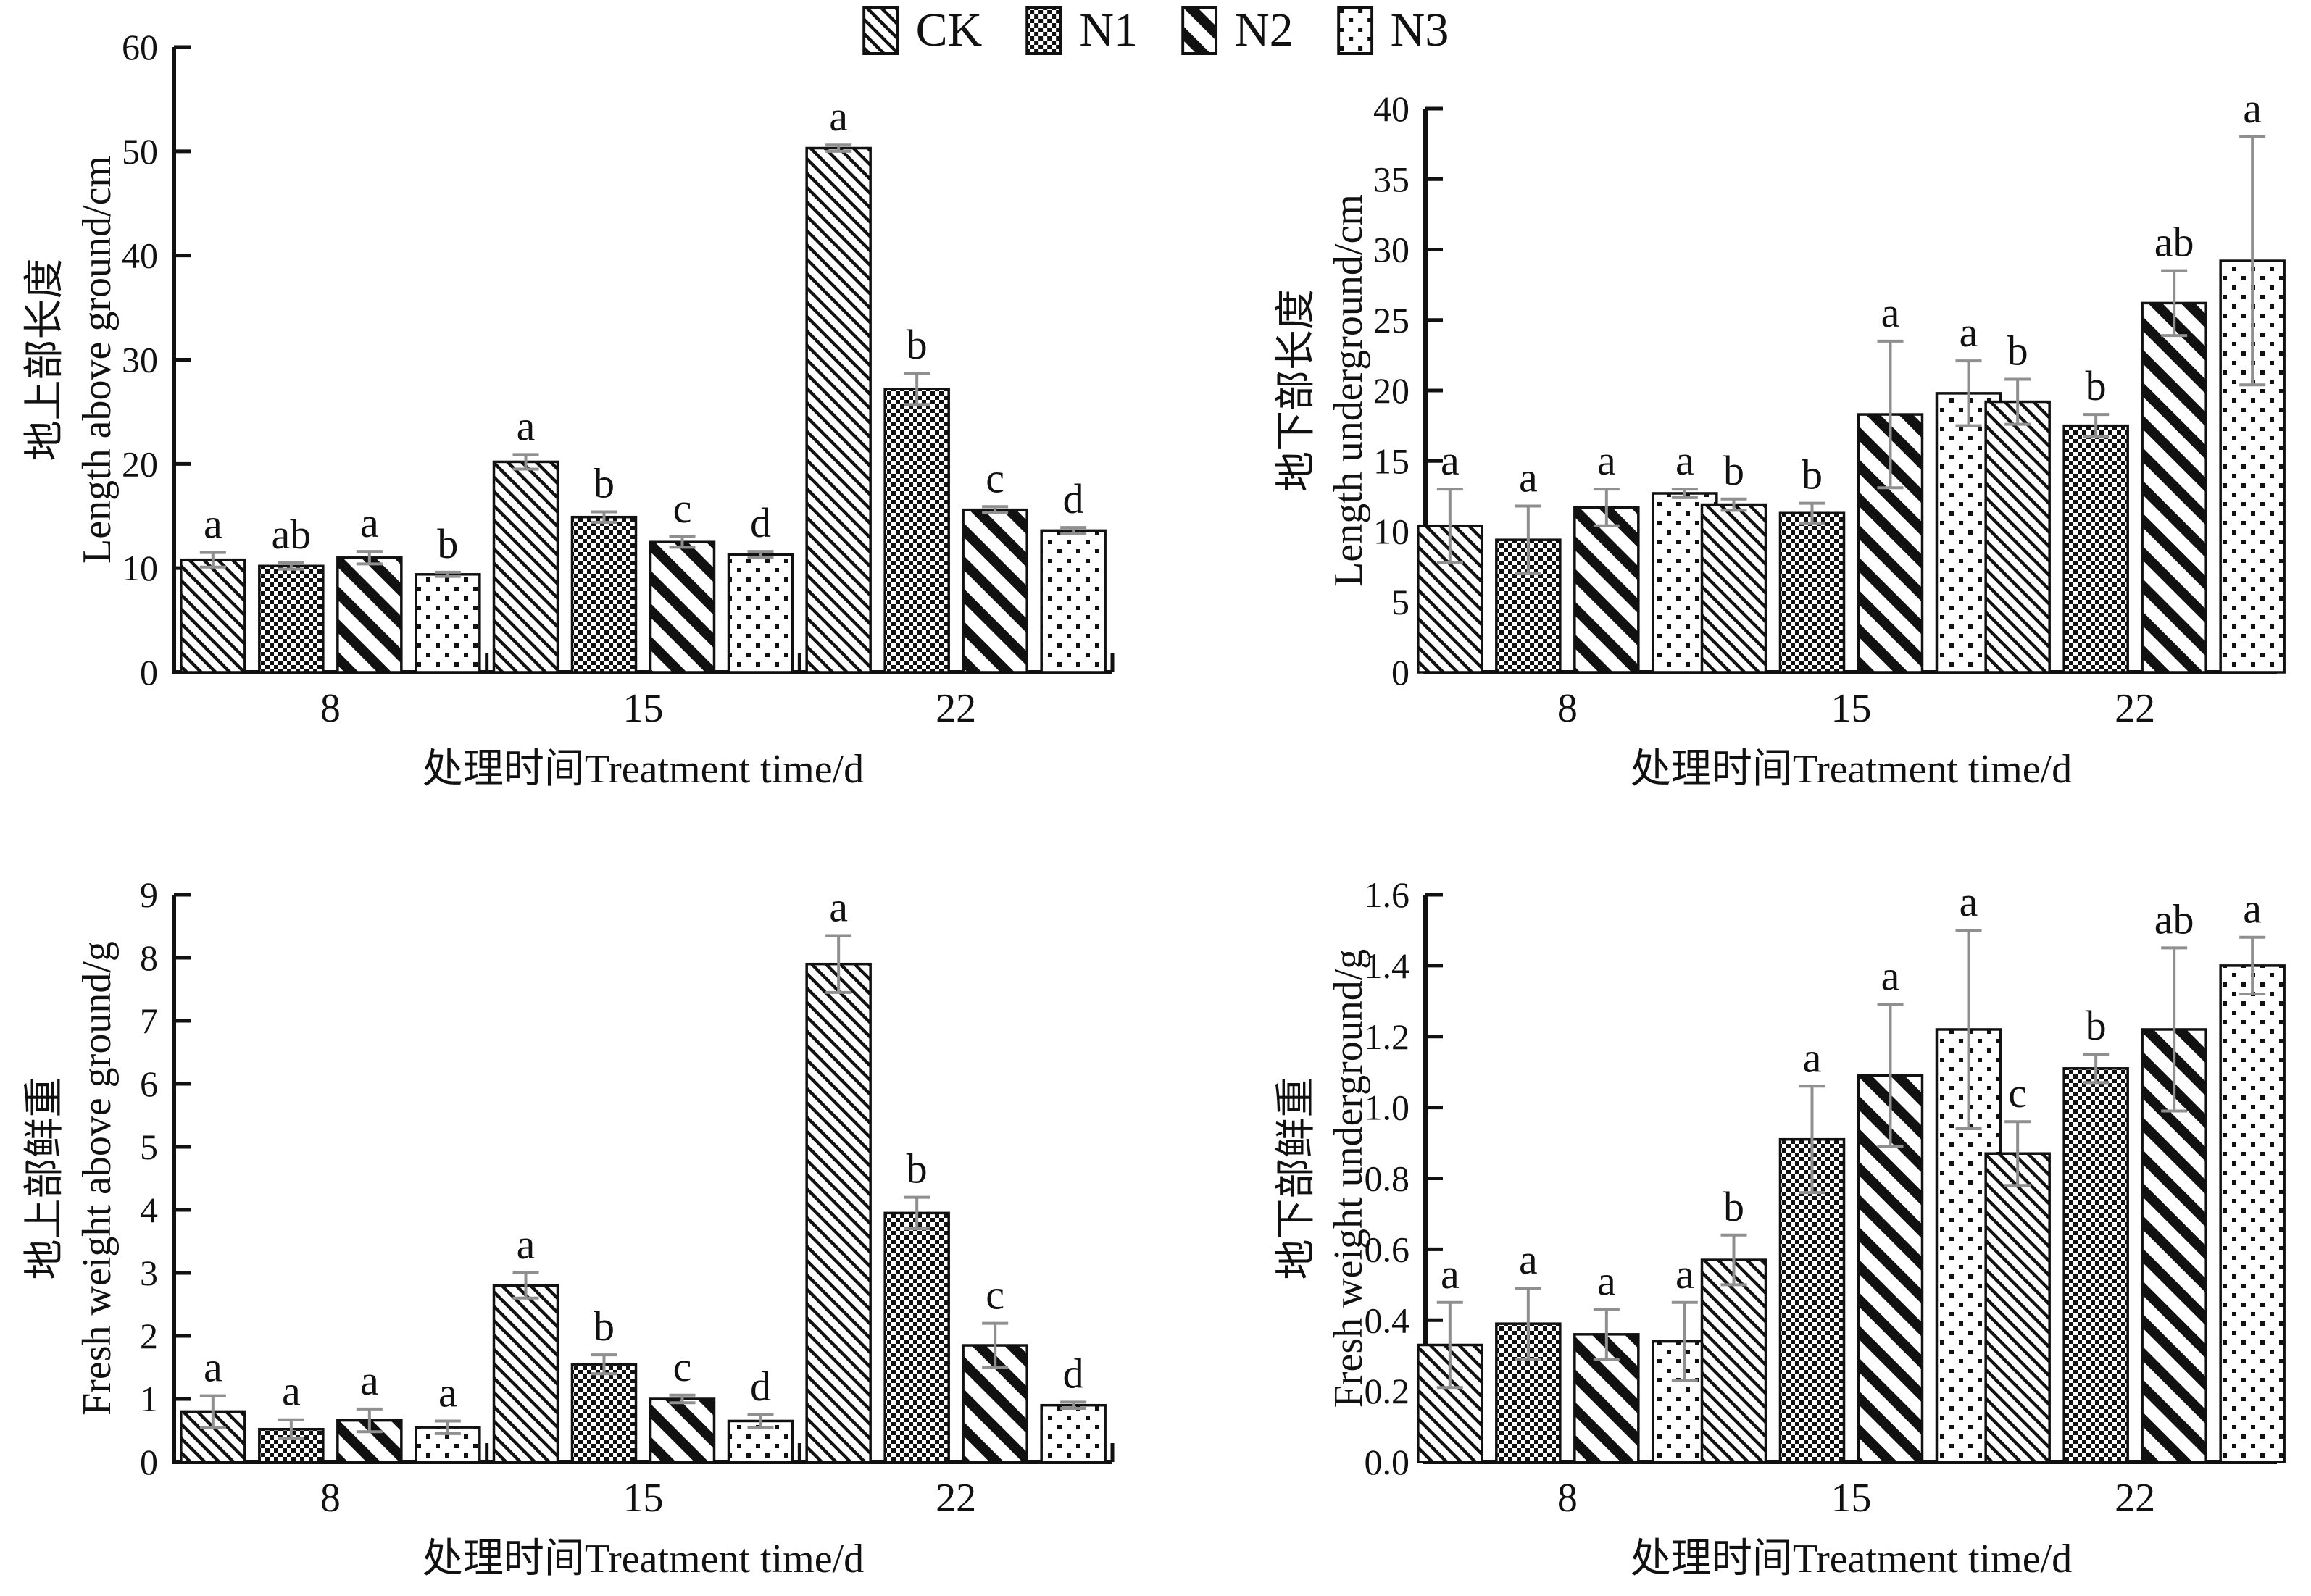 Image resolution: width=2311 pixels, height=1596 pixels. Describe the element at coordinates (1400, 602) in the screenshot. I see `y-tick-label: 5` at that location.